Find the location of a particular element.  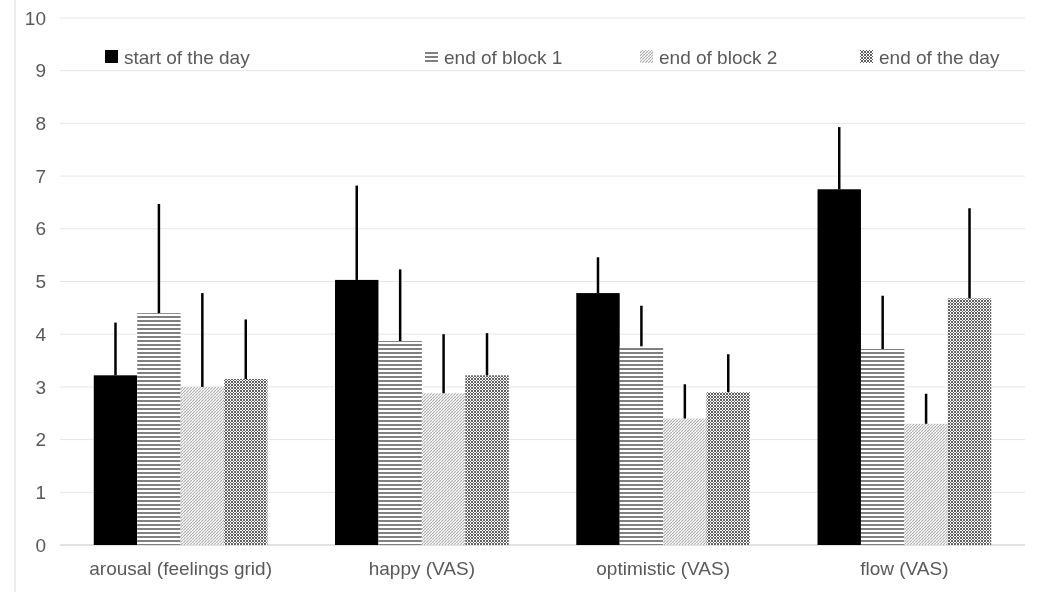

x-tick-label: flow (VAS) is located at coordinates (904, 568).